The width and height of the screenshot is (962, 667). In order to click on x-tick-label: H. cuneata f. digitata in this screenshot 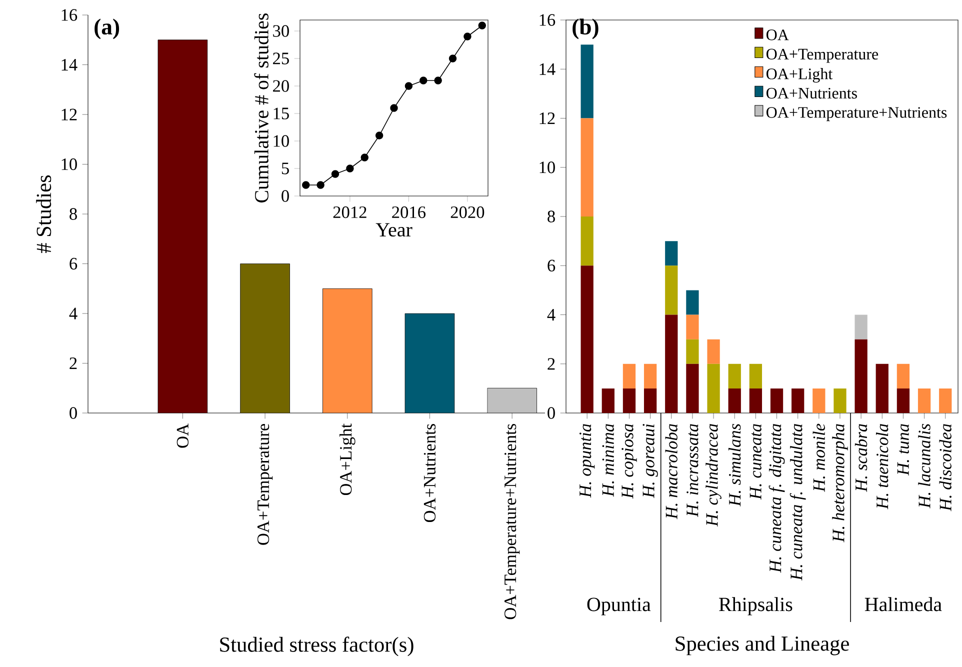, I will do `click(776, 498)`.